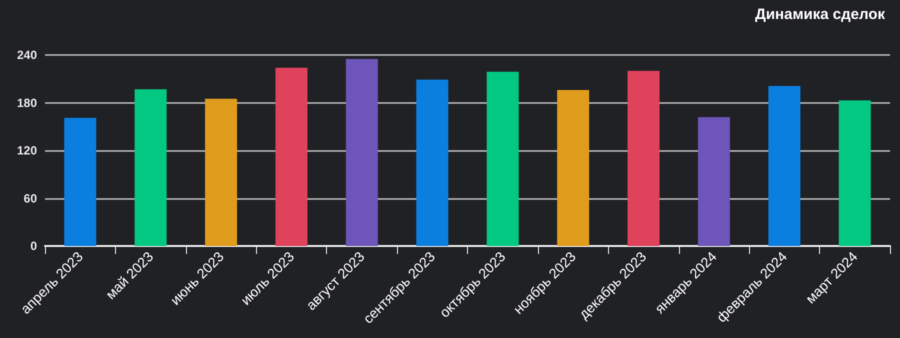 The image size is (900, 338). Describe the element at coordinates (34, 246) in the screenshot. I see `y-tick-label: 0` at that location.